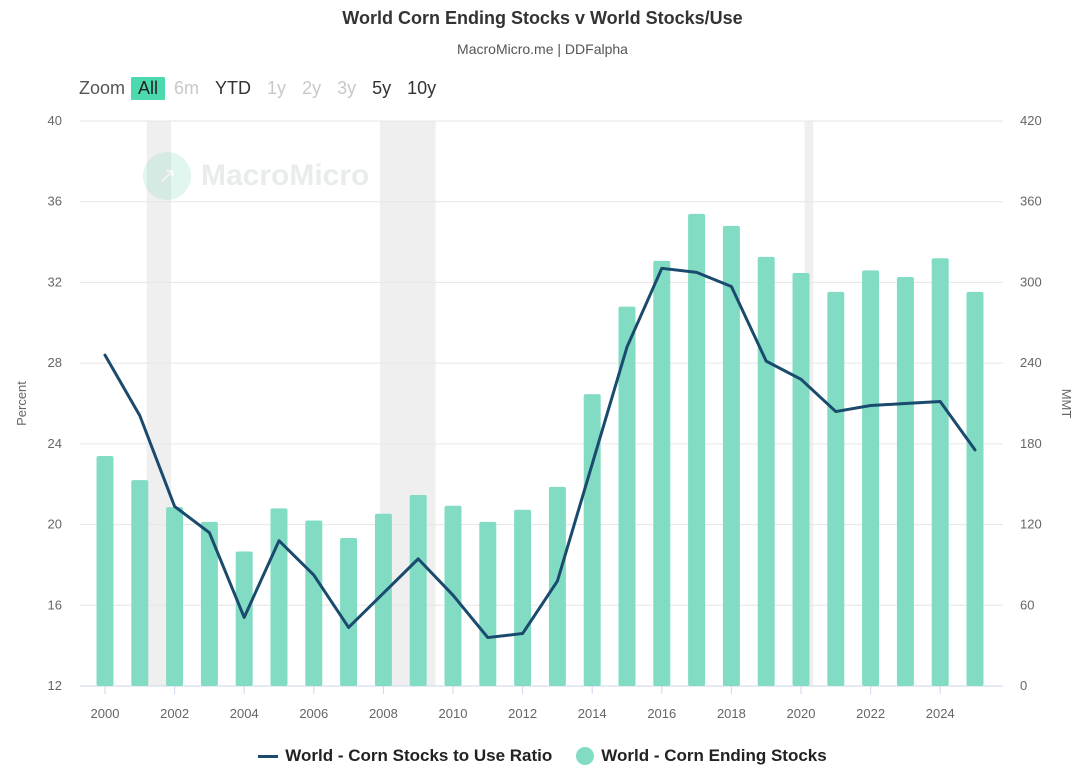  Describe the element at coordinates (277, 88) in the screenshot. I see `zoom-1y-button: 1y` at that location.